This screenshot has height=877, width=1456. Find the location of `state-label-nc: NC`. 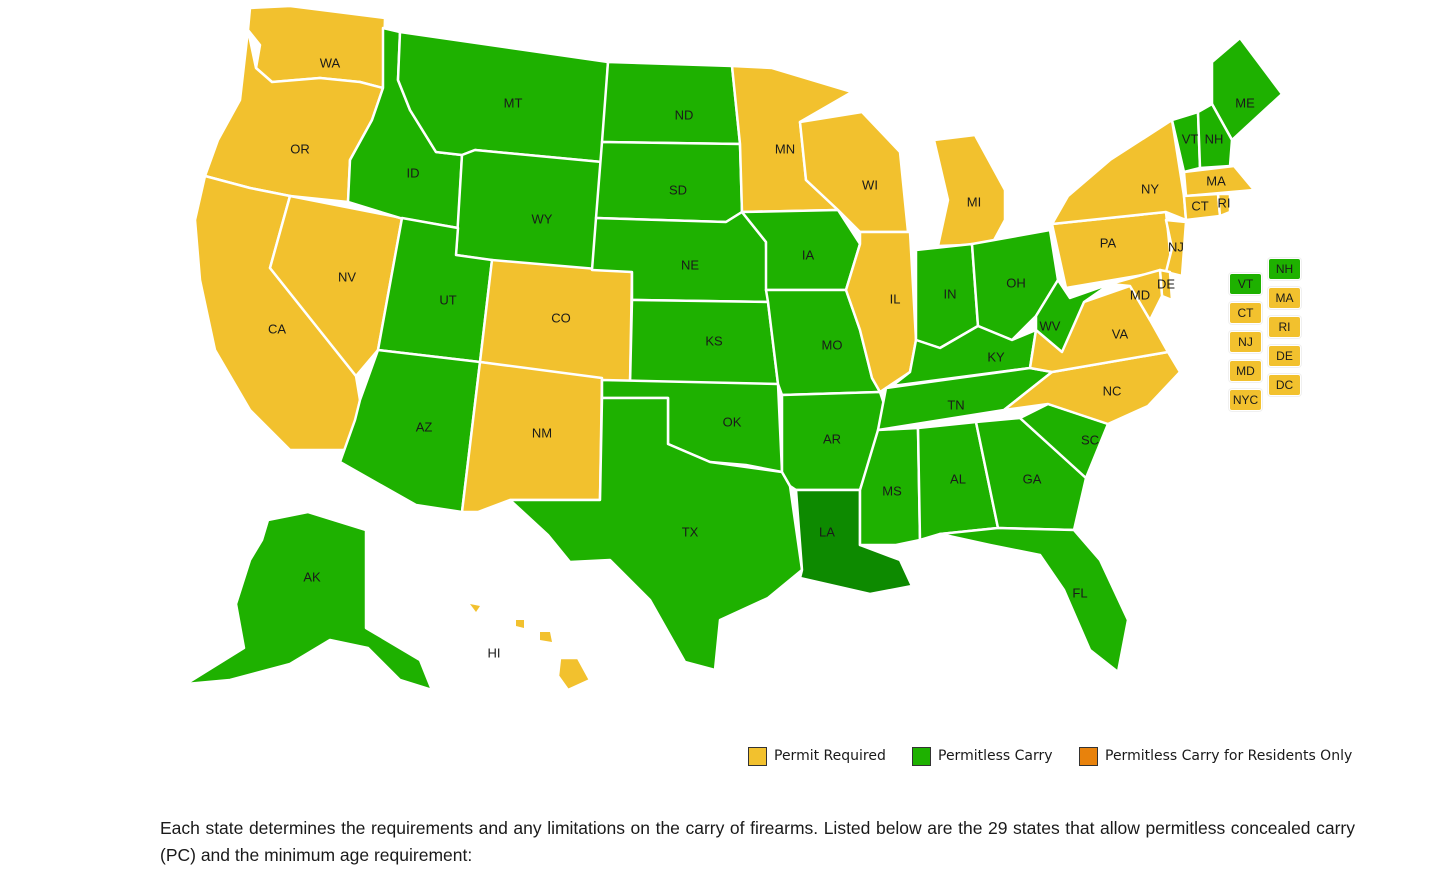

state-label-nc: NC is located at coordinates (1112, 390).